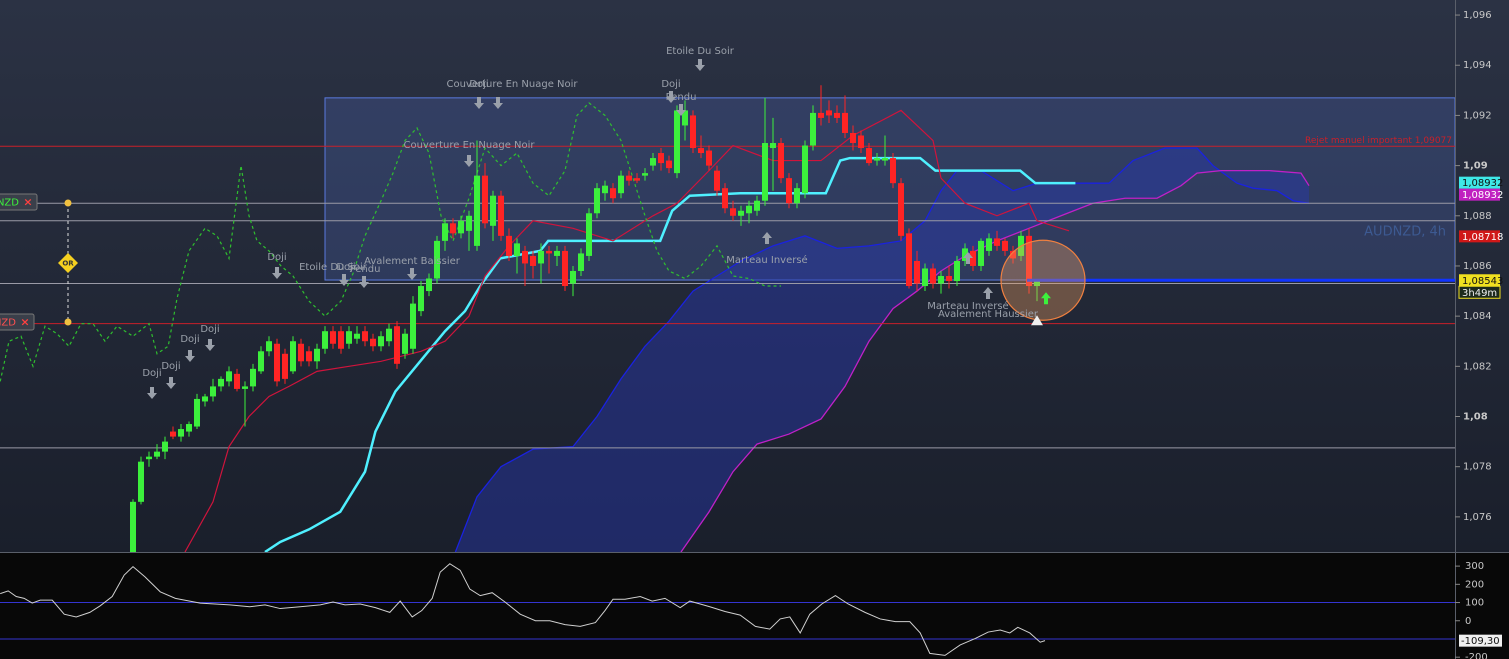 This screenshot has height=659, width=1509. Describe the element at coordinates (523, 609) in the screenshot. I see `cci-line` at that location.